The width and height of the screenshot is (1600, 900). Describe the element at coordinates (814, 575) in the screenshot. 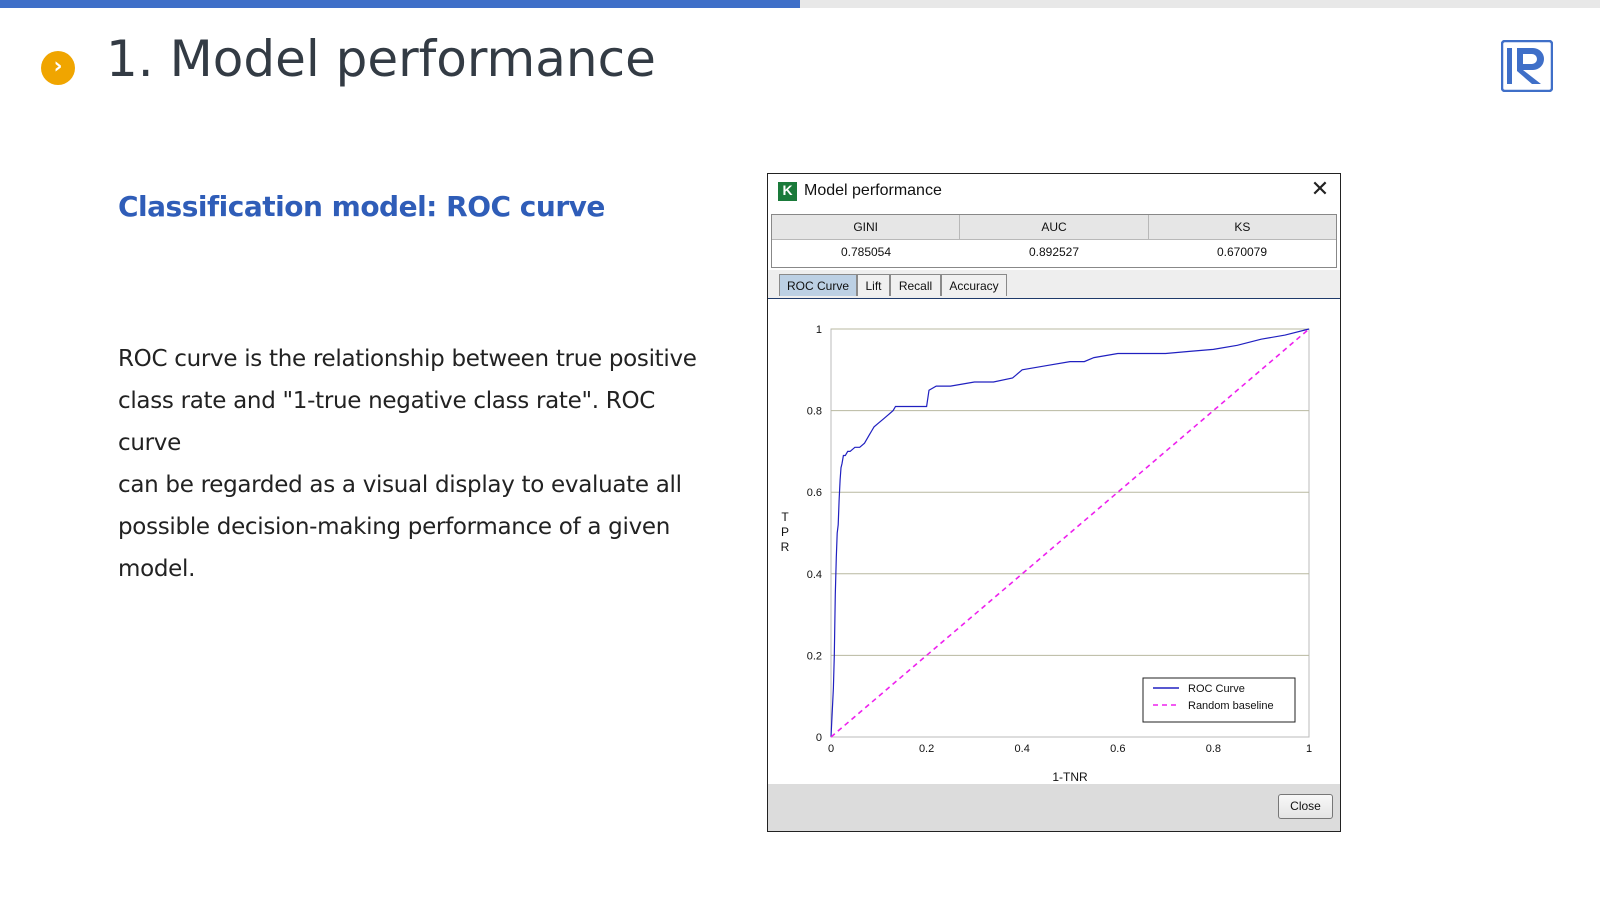

I see `y-tick-label: 0.4` at that location.